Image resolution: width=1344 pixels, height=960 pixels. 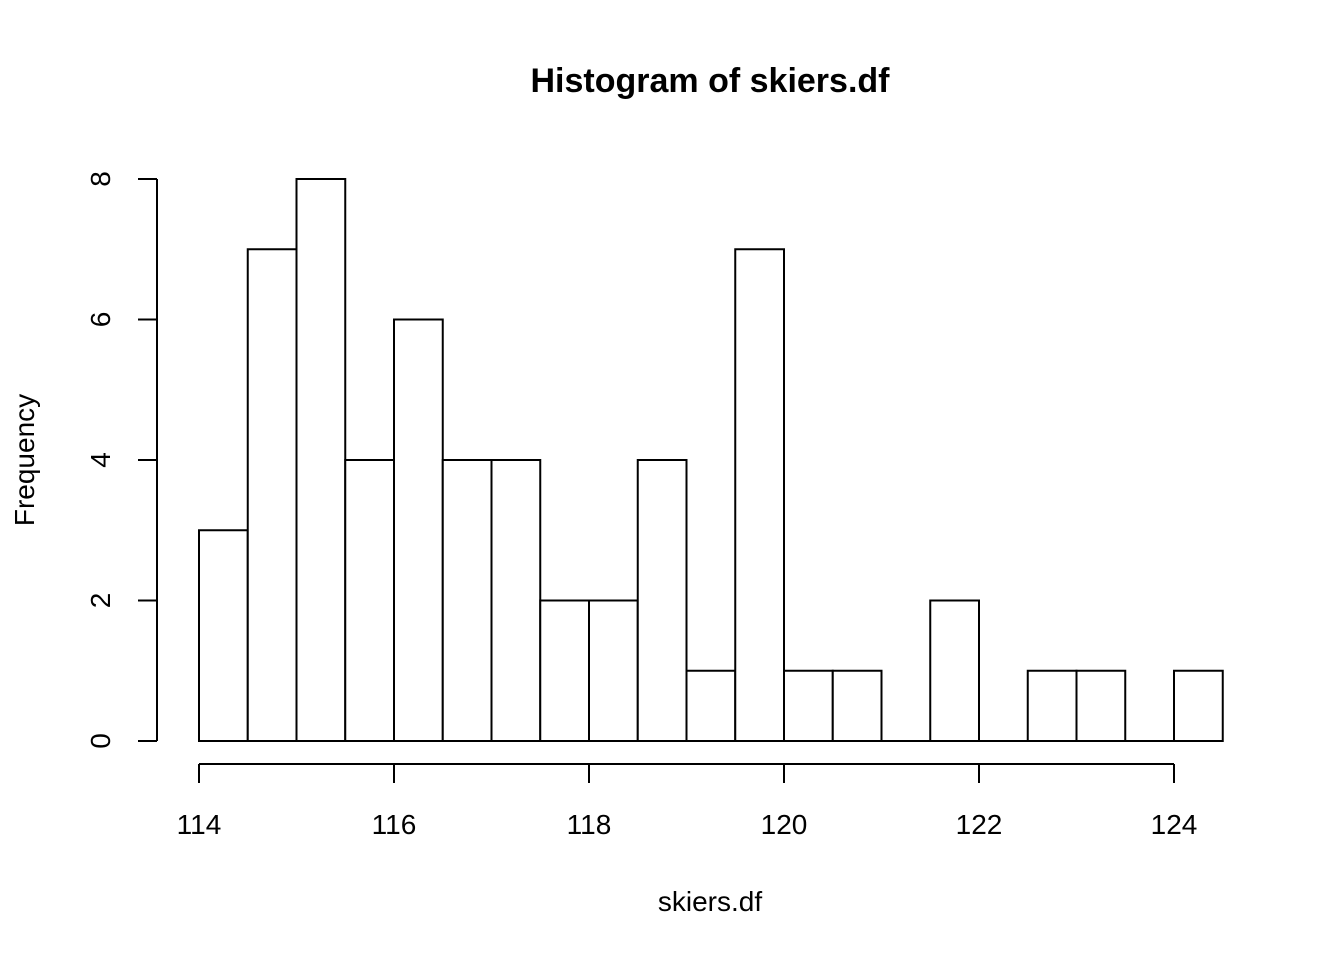 What do you see at coordinates (710, 901) in the screenshot?
I see `x-axis-label: skiers.df` at bounding box center [710, 901].